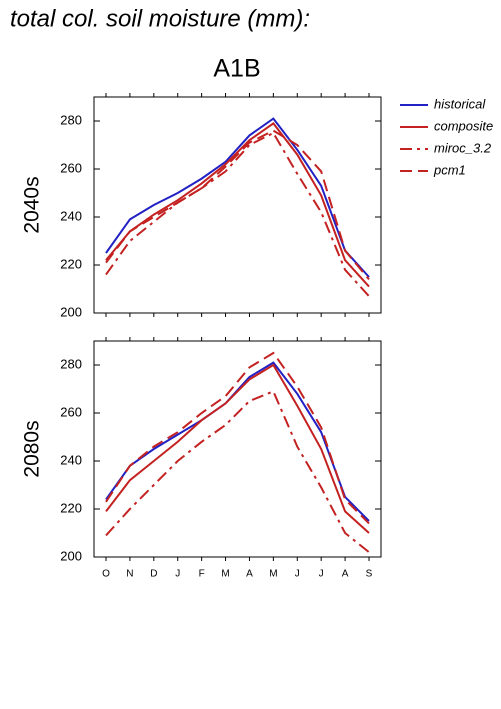 The height and width of the screenshot is (709, 501). I want to click on x-tick-label: F, so click(202, 574).